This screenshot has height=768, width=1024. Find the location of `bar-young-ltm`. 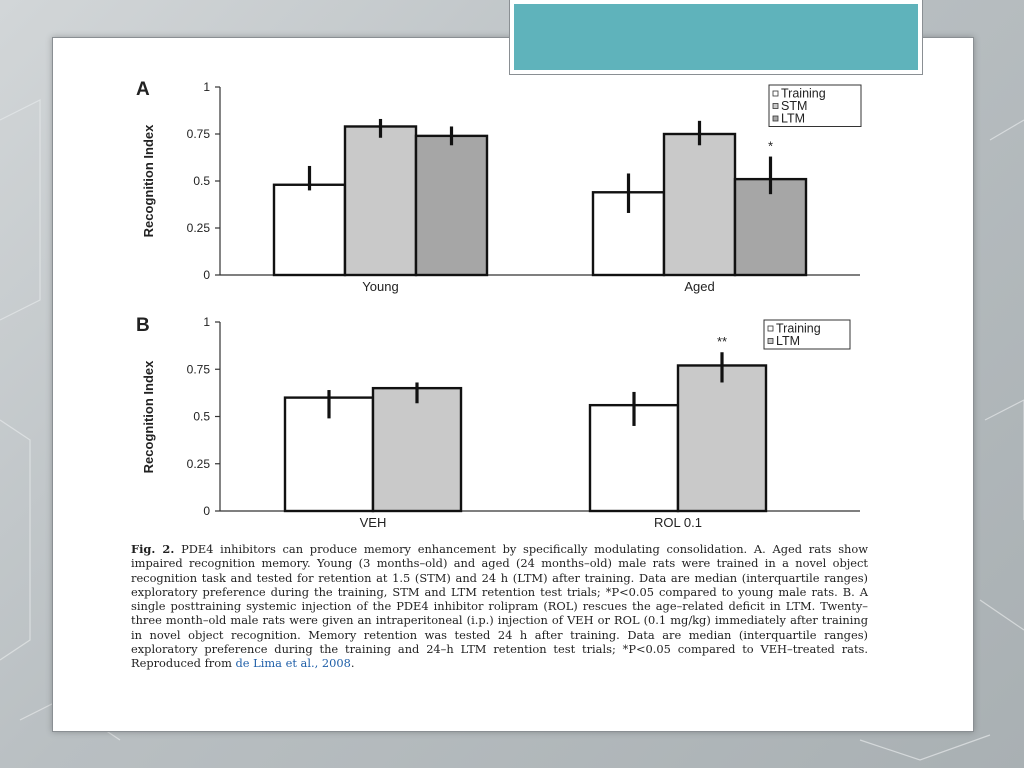

bar-young-ltm is located at coordinates (451, 205).